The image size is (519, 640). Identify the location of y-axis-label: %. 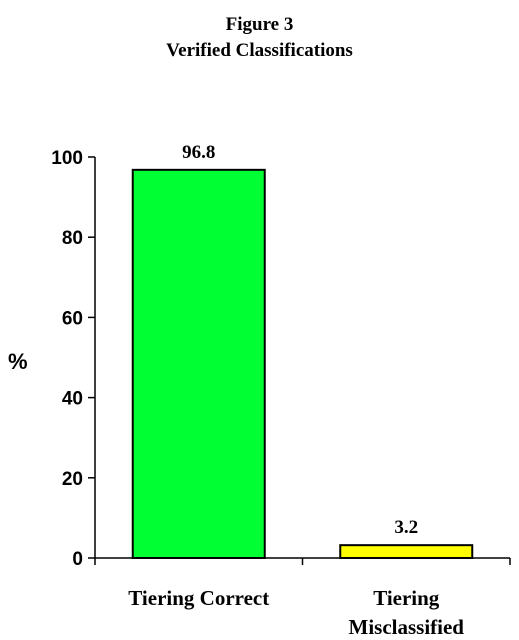
(18, 361).